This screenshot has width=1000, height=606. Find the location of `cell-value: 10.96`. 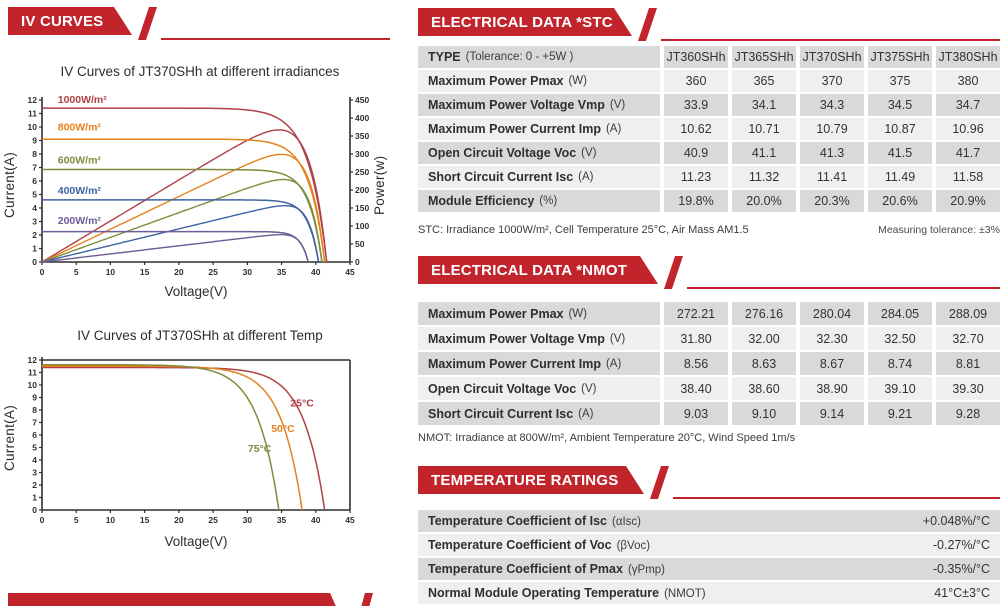

cell-value: 10.96 is located at coordinates (968, 129).